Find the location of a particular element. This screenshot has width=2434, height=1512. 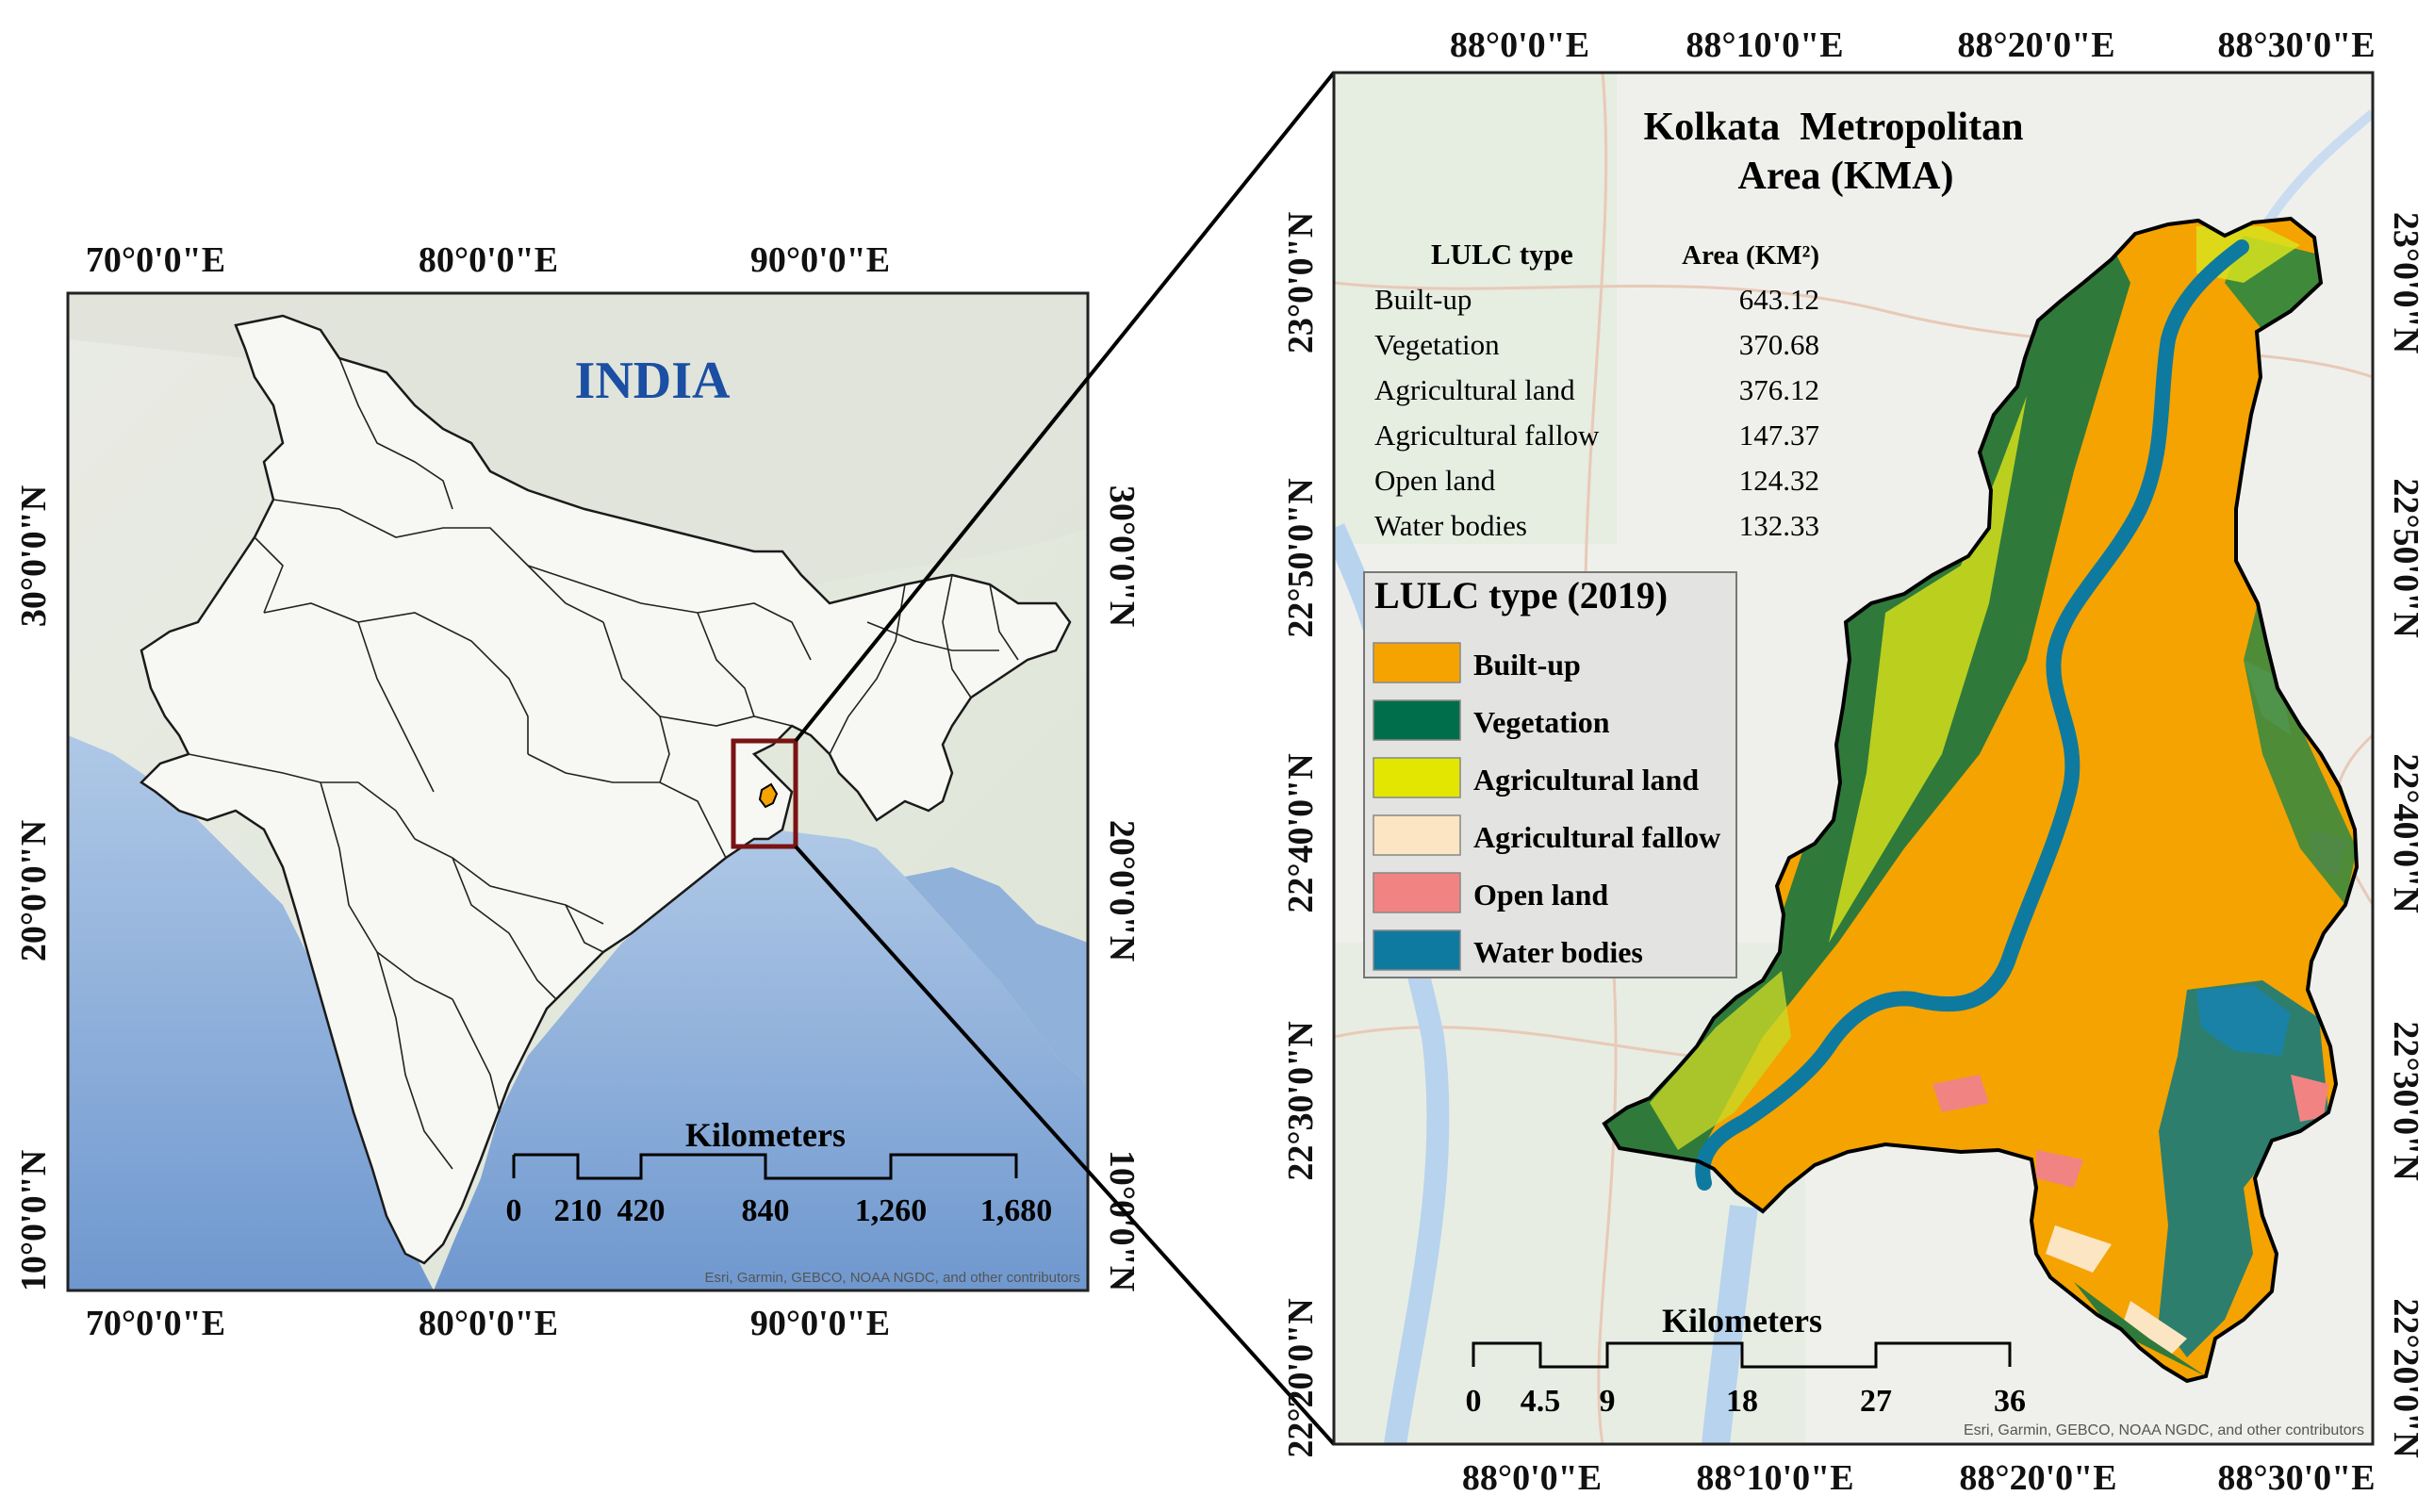

india-scale-label: 210 is located at coordinates (578, 1210).